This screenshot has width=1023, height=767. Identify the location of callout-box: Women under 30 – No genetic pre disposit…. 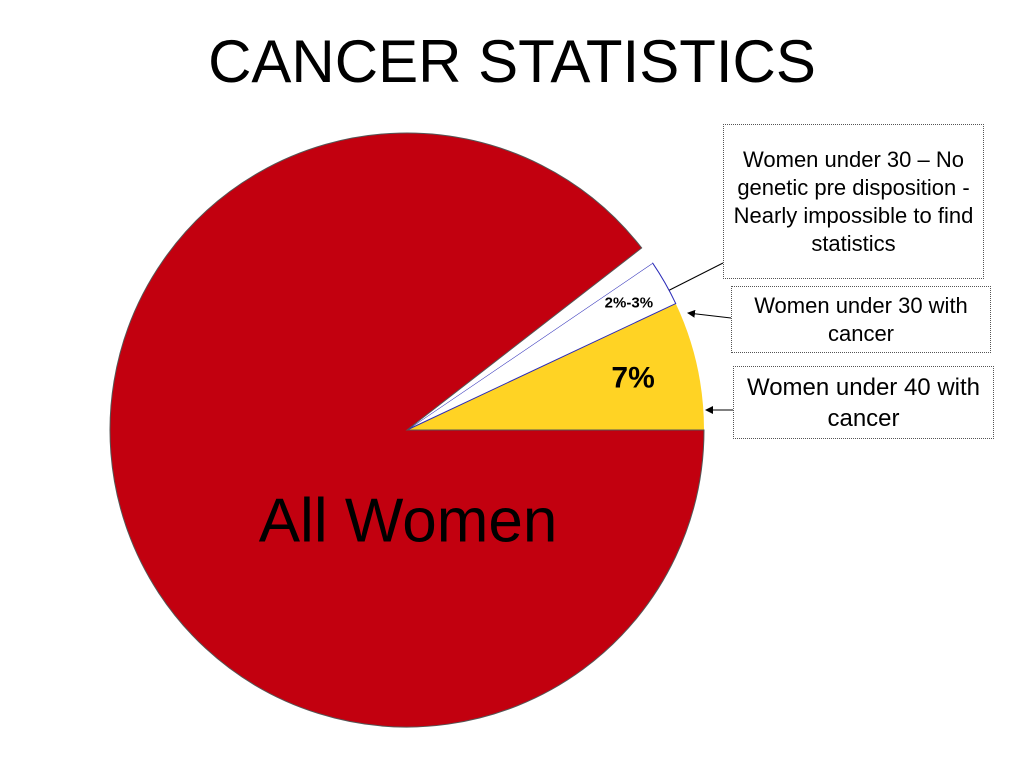
(853, 201).